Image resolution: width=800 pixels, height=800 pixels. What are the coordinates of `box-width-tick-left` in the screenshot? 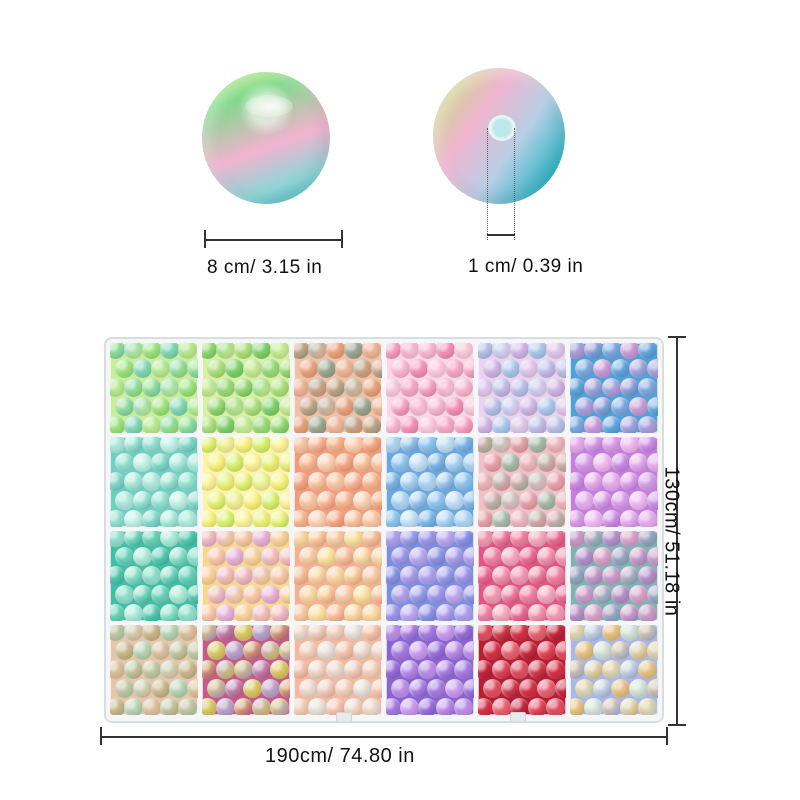 It's located at (101, 736).